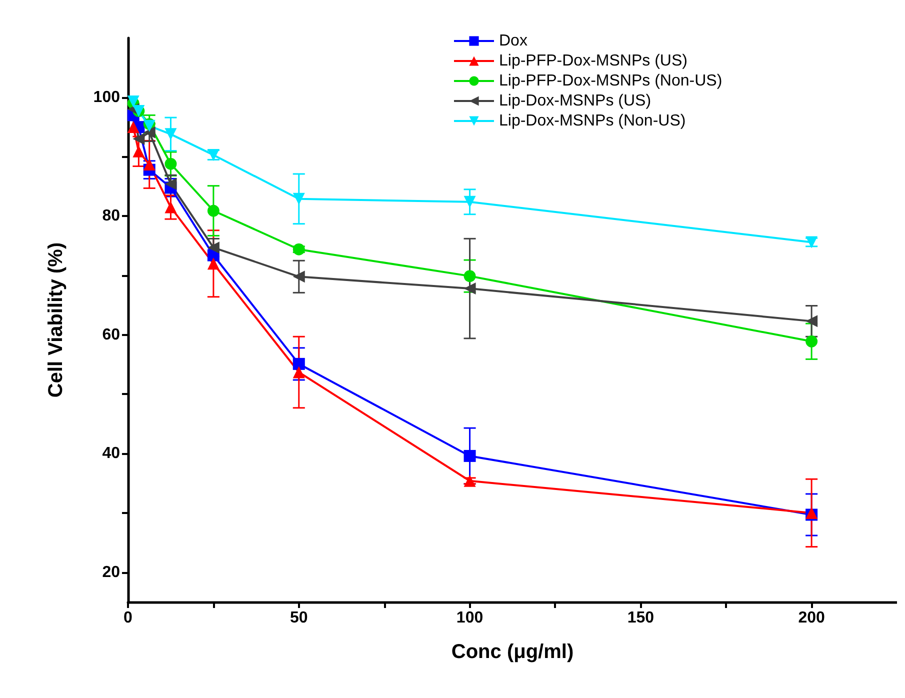  I want to click on x-tick-label: 200, so click(811, 618).